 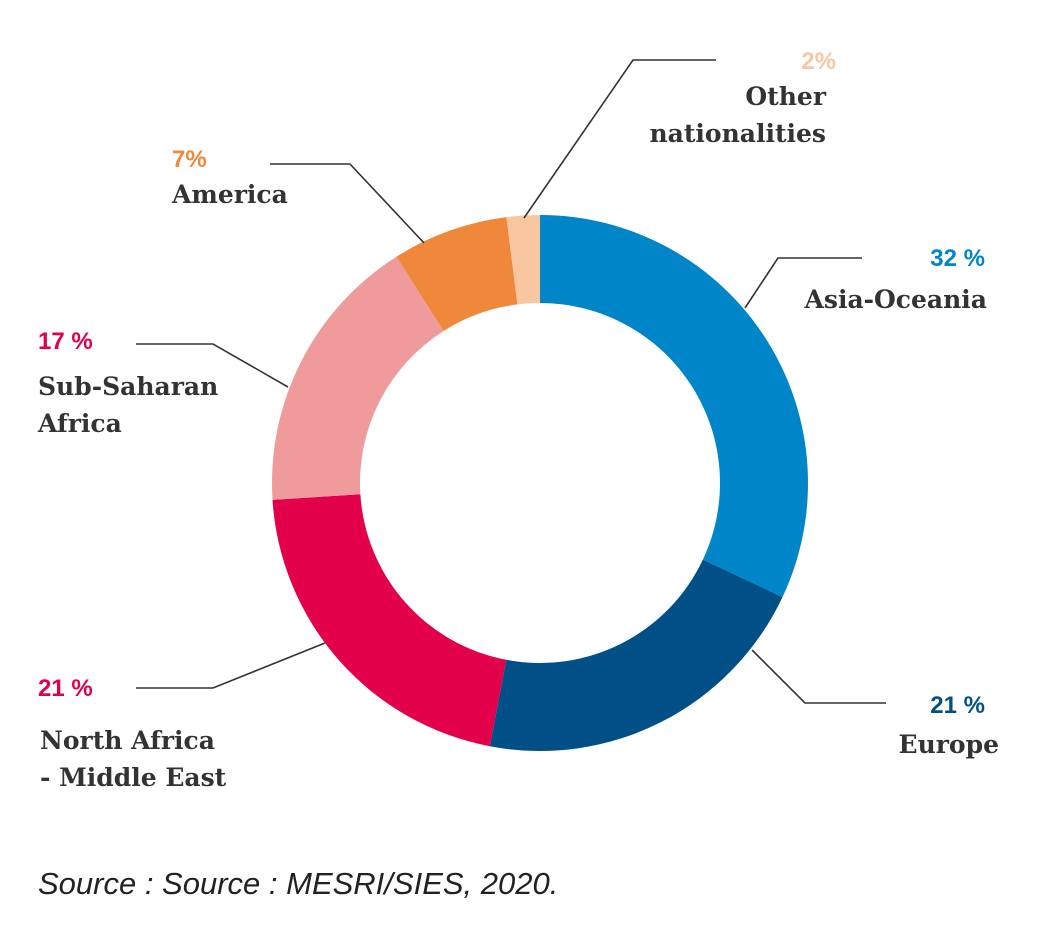 I want to click on category-label-asia-oceania: Asia-Oceania, so click(x=895, y=299).